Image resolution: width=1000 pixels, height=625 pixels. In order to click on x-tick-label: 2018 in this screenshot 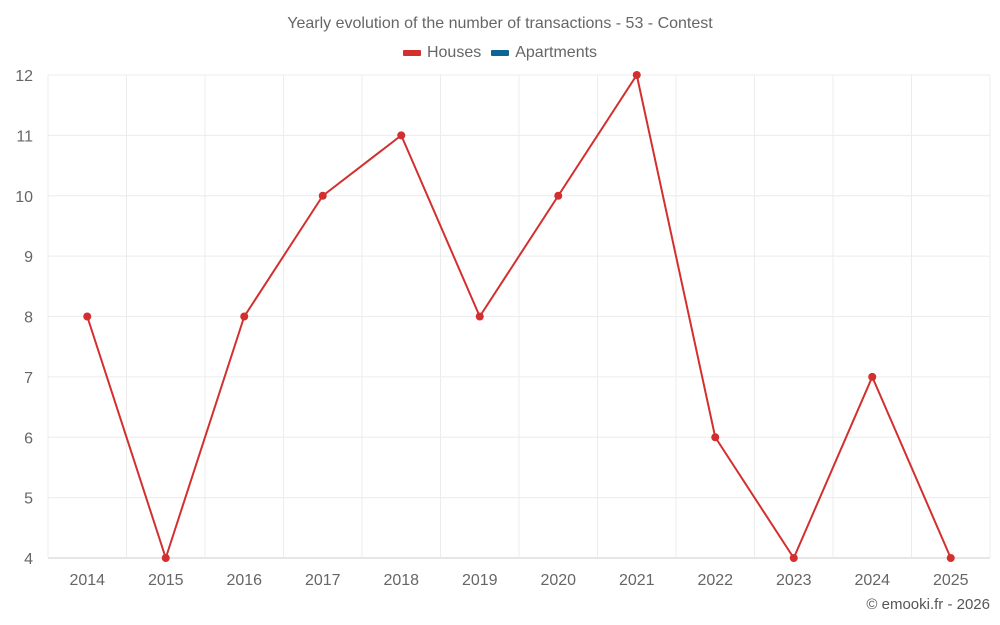, I will do `click(401, 580)`.